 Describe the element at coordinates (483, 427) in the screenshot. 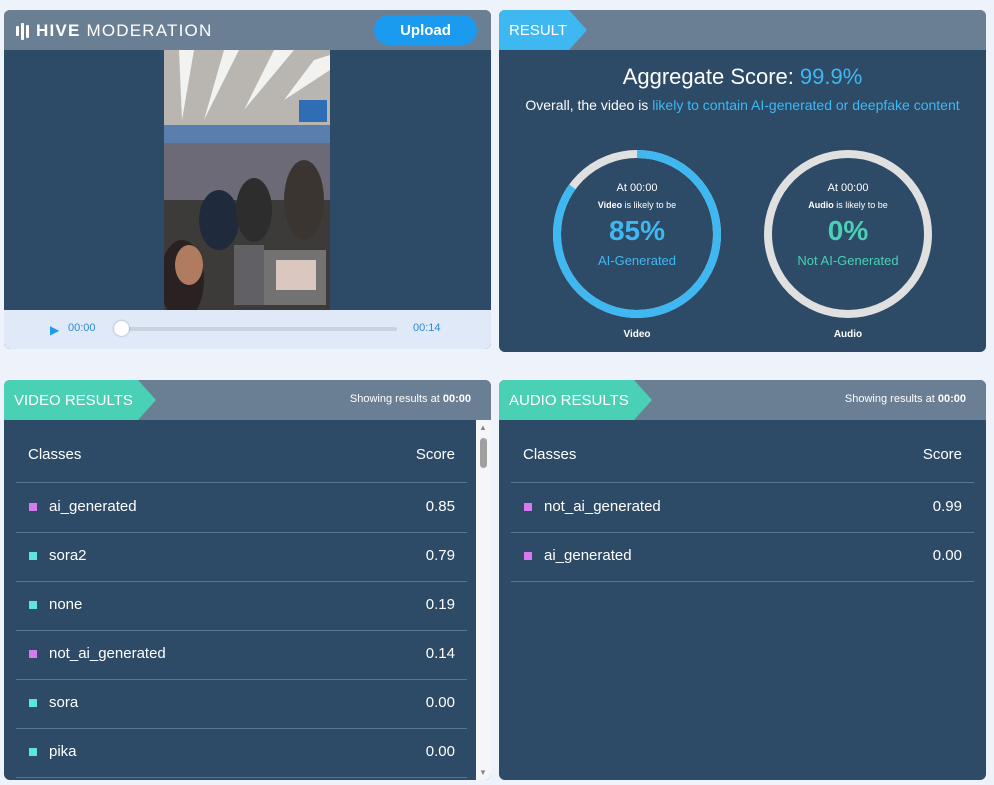

I see `scroll-up-icon: ▲` at that location.